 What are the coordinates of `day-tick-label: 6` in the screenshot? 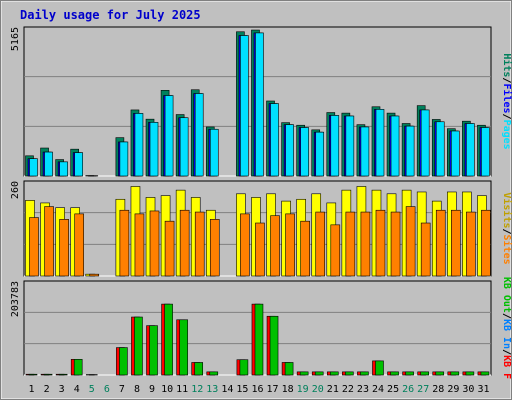 It's located at (107, 389).